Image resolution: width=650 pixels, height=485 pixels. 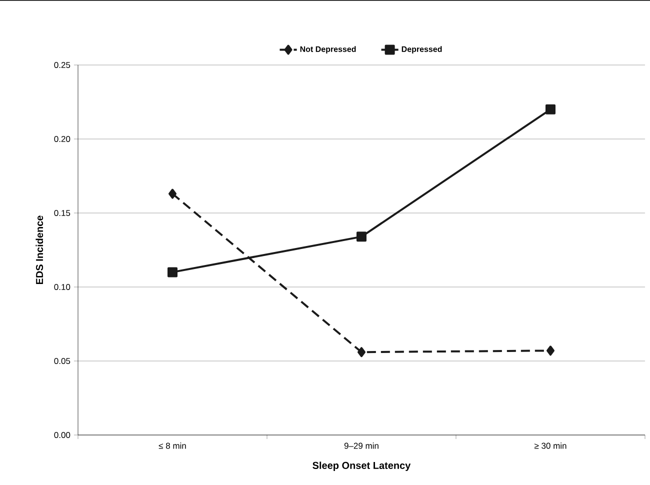 I want to click on legend-label: Not Depressed, so click(x=328, y=50).